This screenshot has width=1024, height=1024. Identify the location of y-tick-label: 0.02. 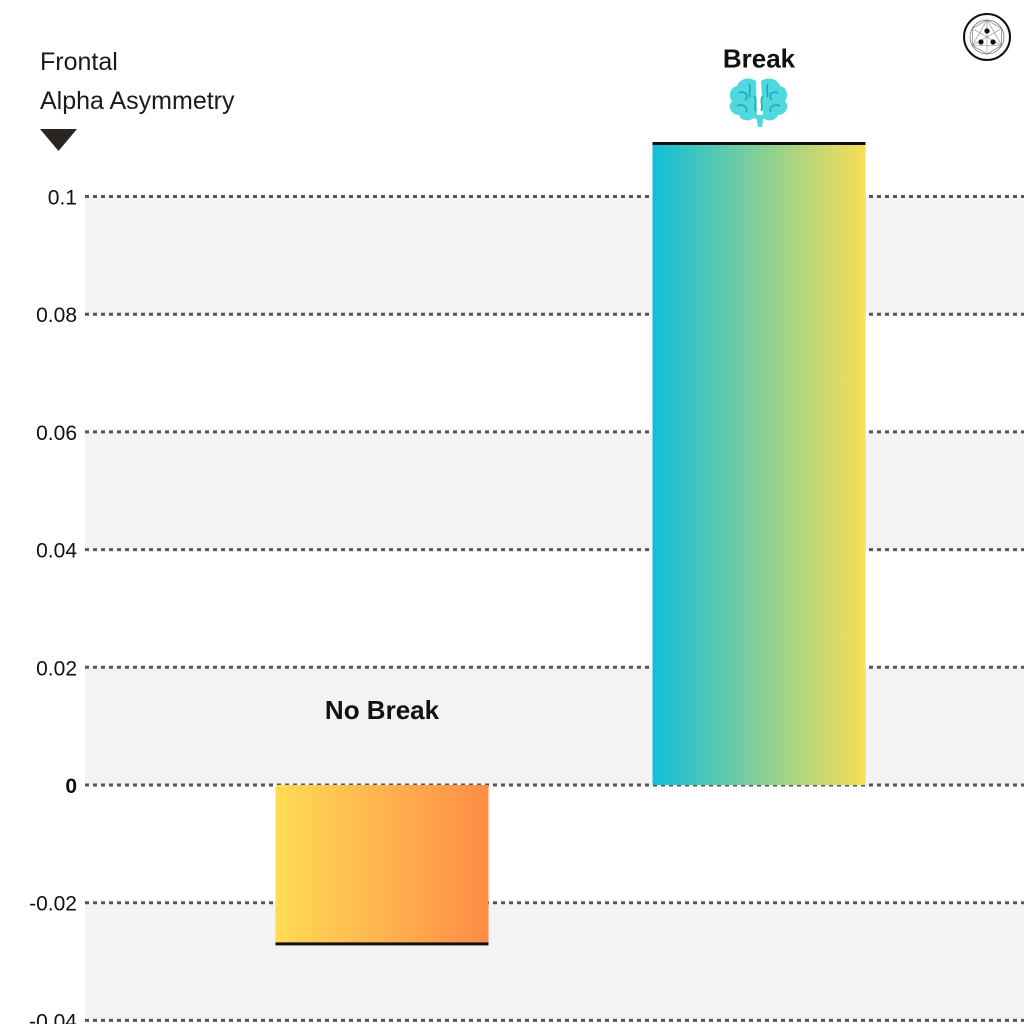
(56, 668).